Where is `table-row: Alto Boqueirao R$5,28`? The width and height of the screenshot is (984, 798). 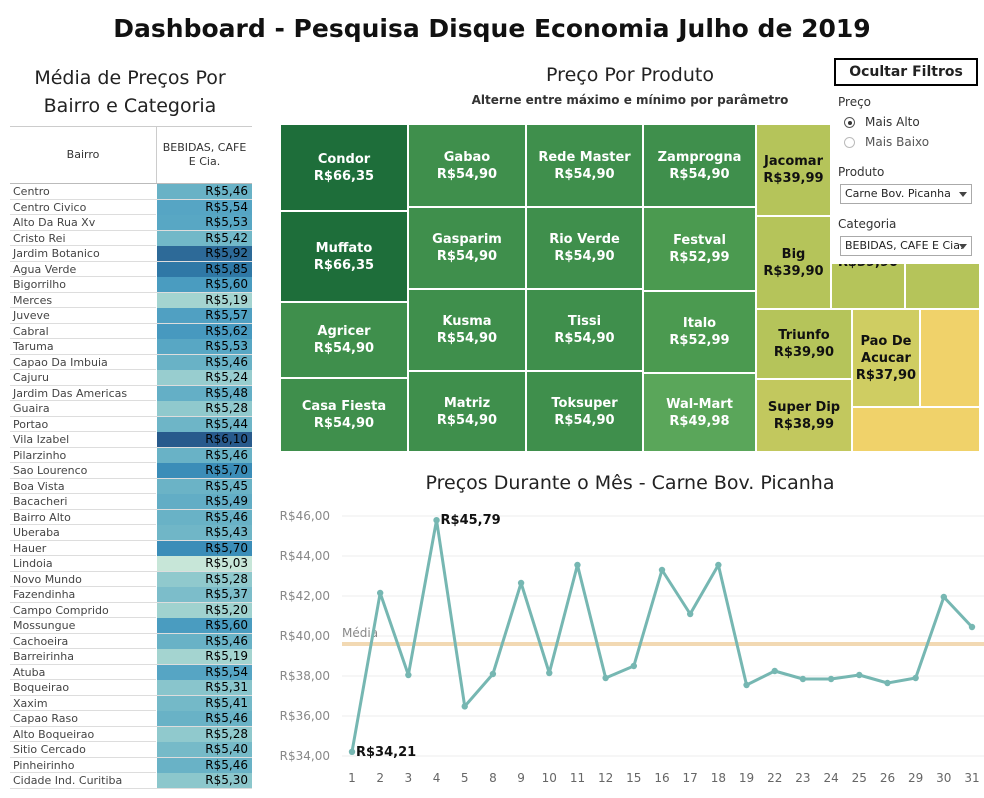 table-row: Alto Boqueirao R$5,28 is located at coordinates (131, 734).